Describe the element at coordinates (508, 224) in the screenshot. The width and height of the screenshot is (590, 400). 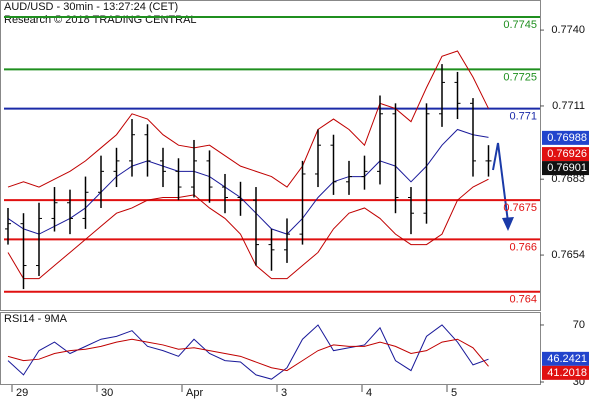
I see `forecast-arrowhead` at that location.